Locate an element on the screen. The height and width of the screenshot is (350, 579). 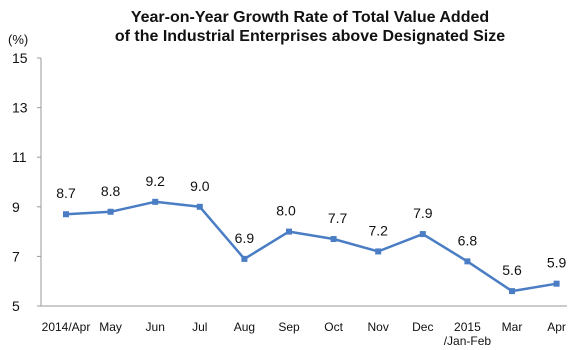
x-tick-label: 2015 is located at coordinates (467, 327).